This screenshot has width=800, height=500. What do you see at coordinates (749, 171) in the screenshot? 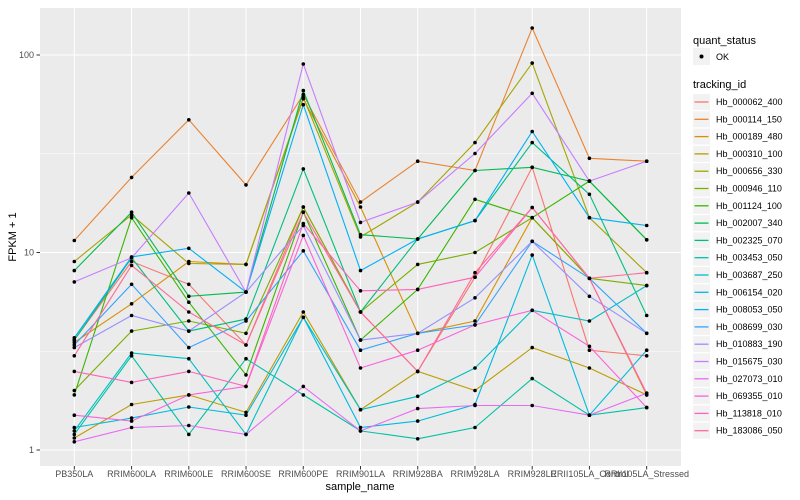
I see `legend-label-Hb_000656_330: Hb_000656_330` at bounding box center [749, 171].